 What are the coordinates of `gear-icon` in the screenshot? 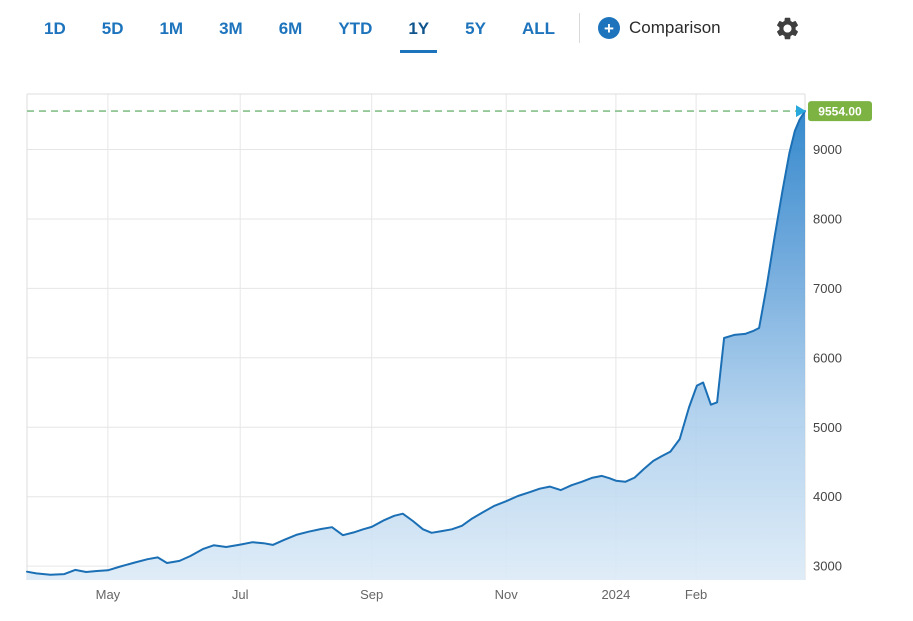 It's located at (787, 28).